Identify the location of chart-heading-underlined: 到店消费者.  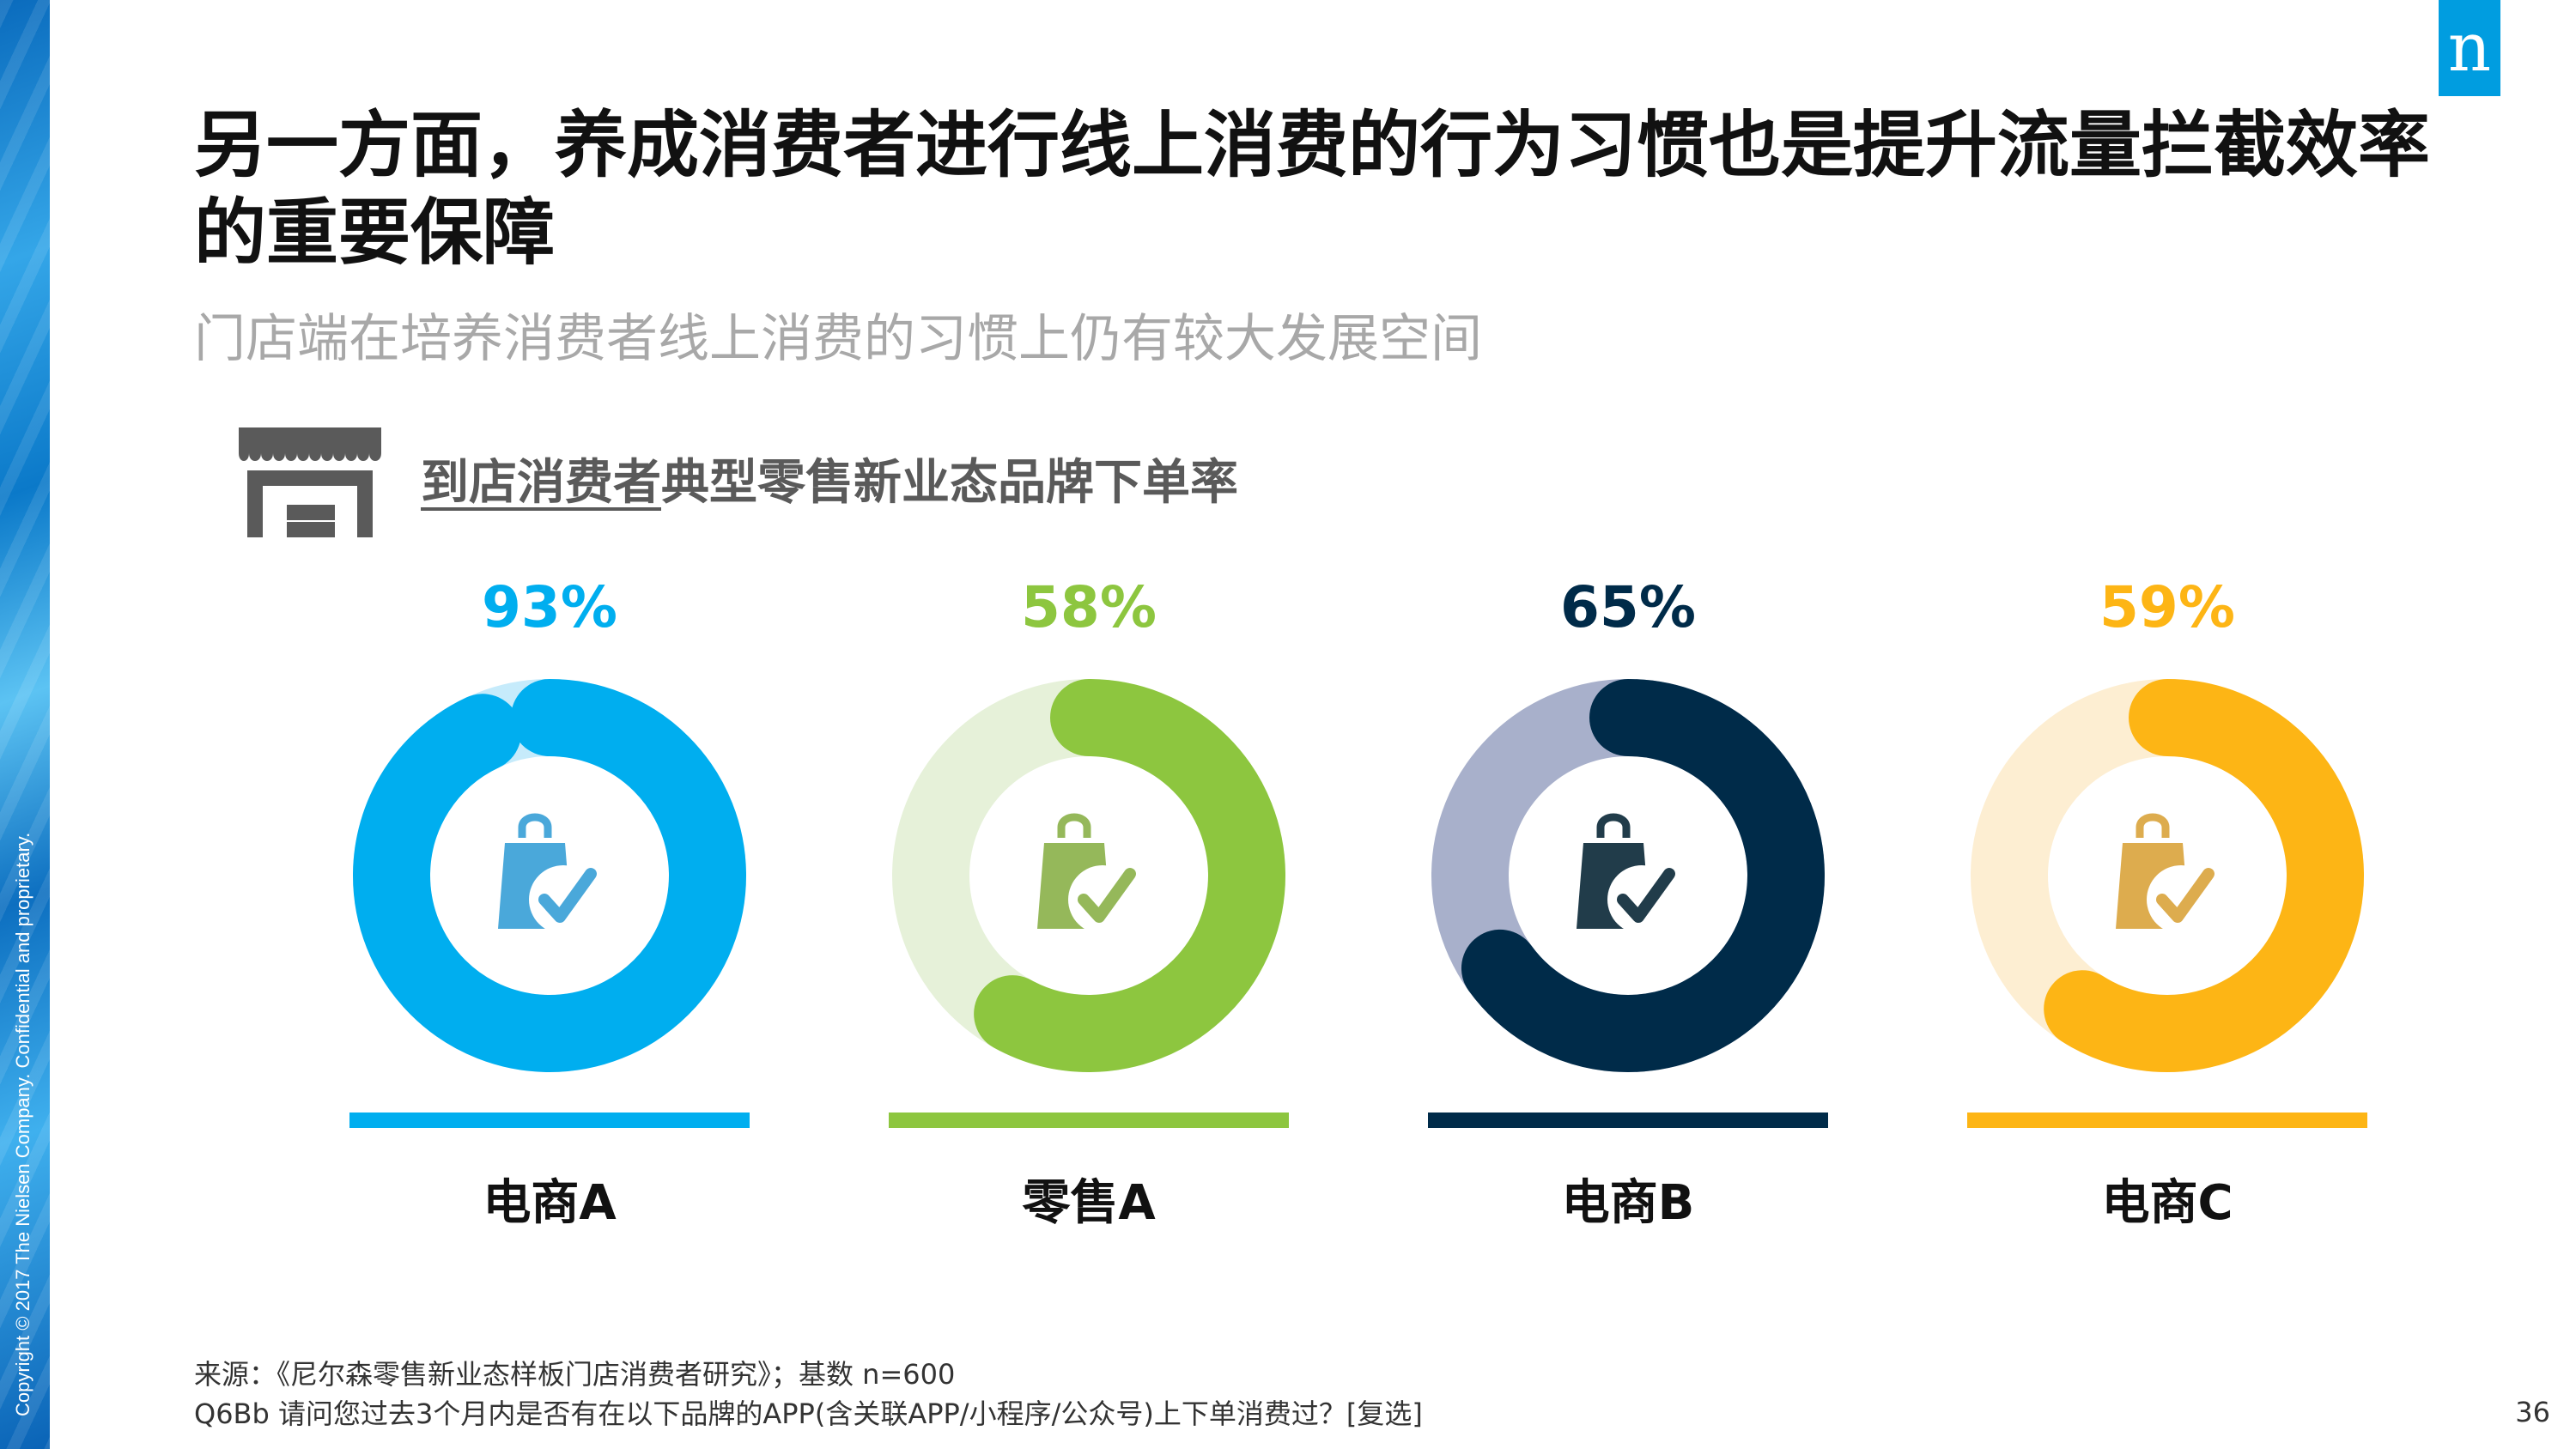
(541, 483).